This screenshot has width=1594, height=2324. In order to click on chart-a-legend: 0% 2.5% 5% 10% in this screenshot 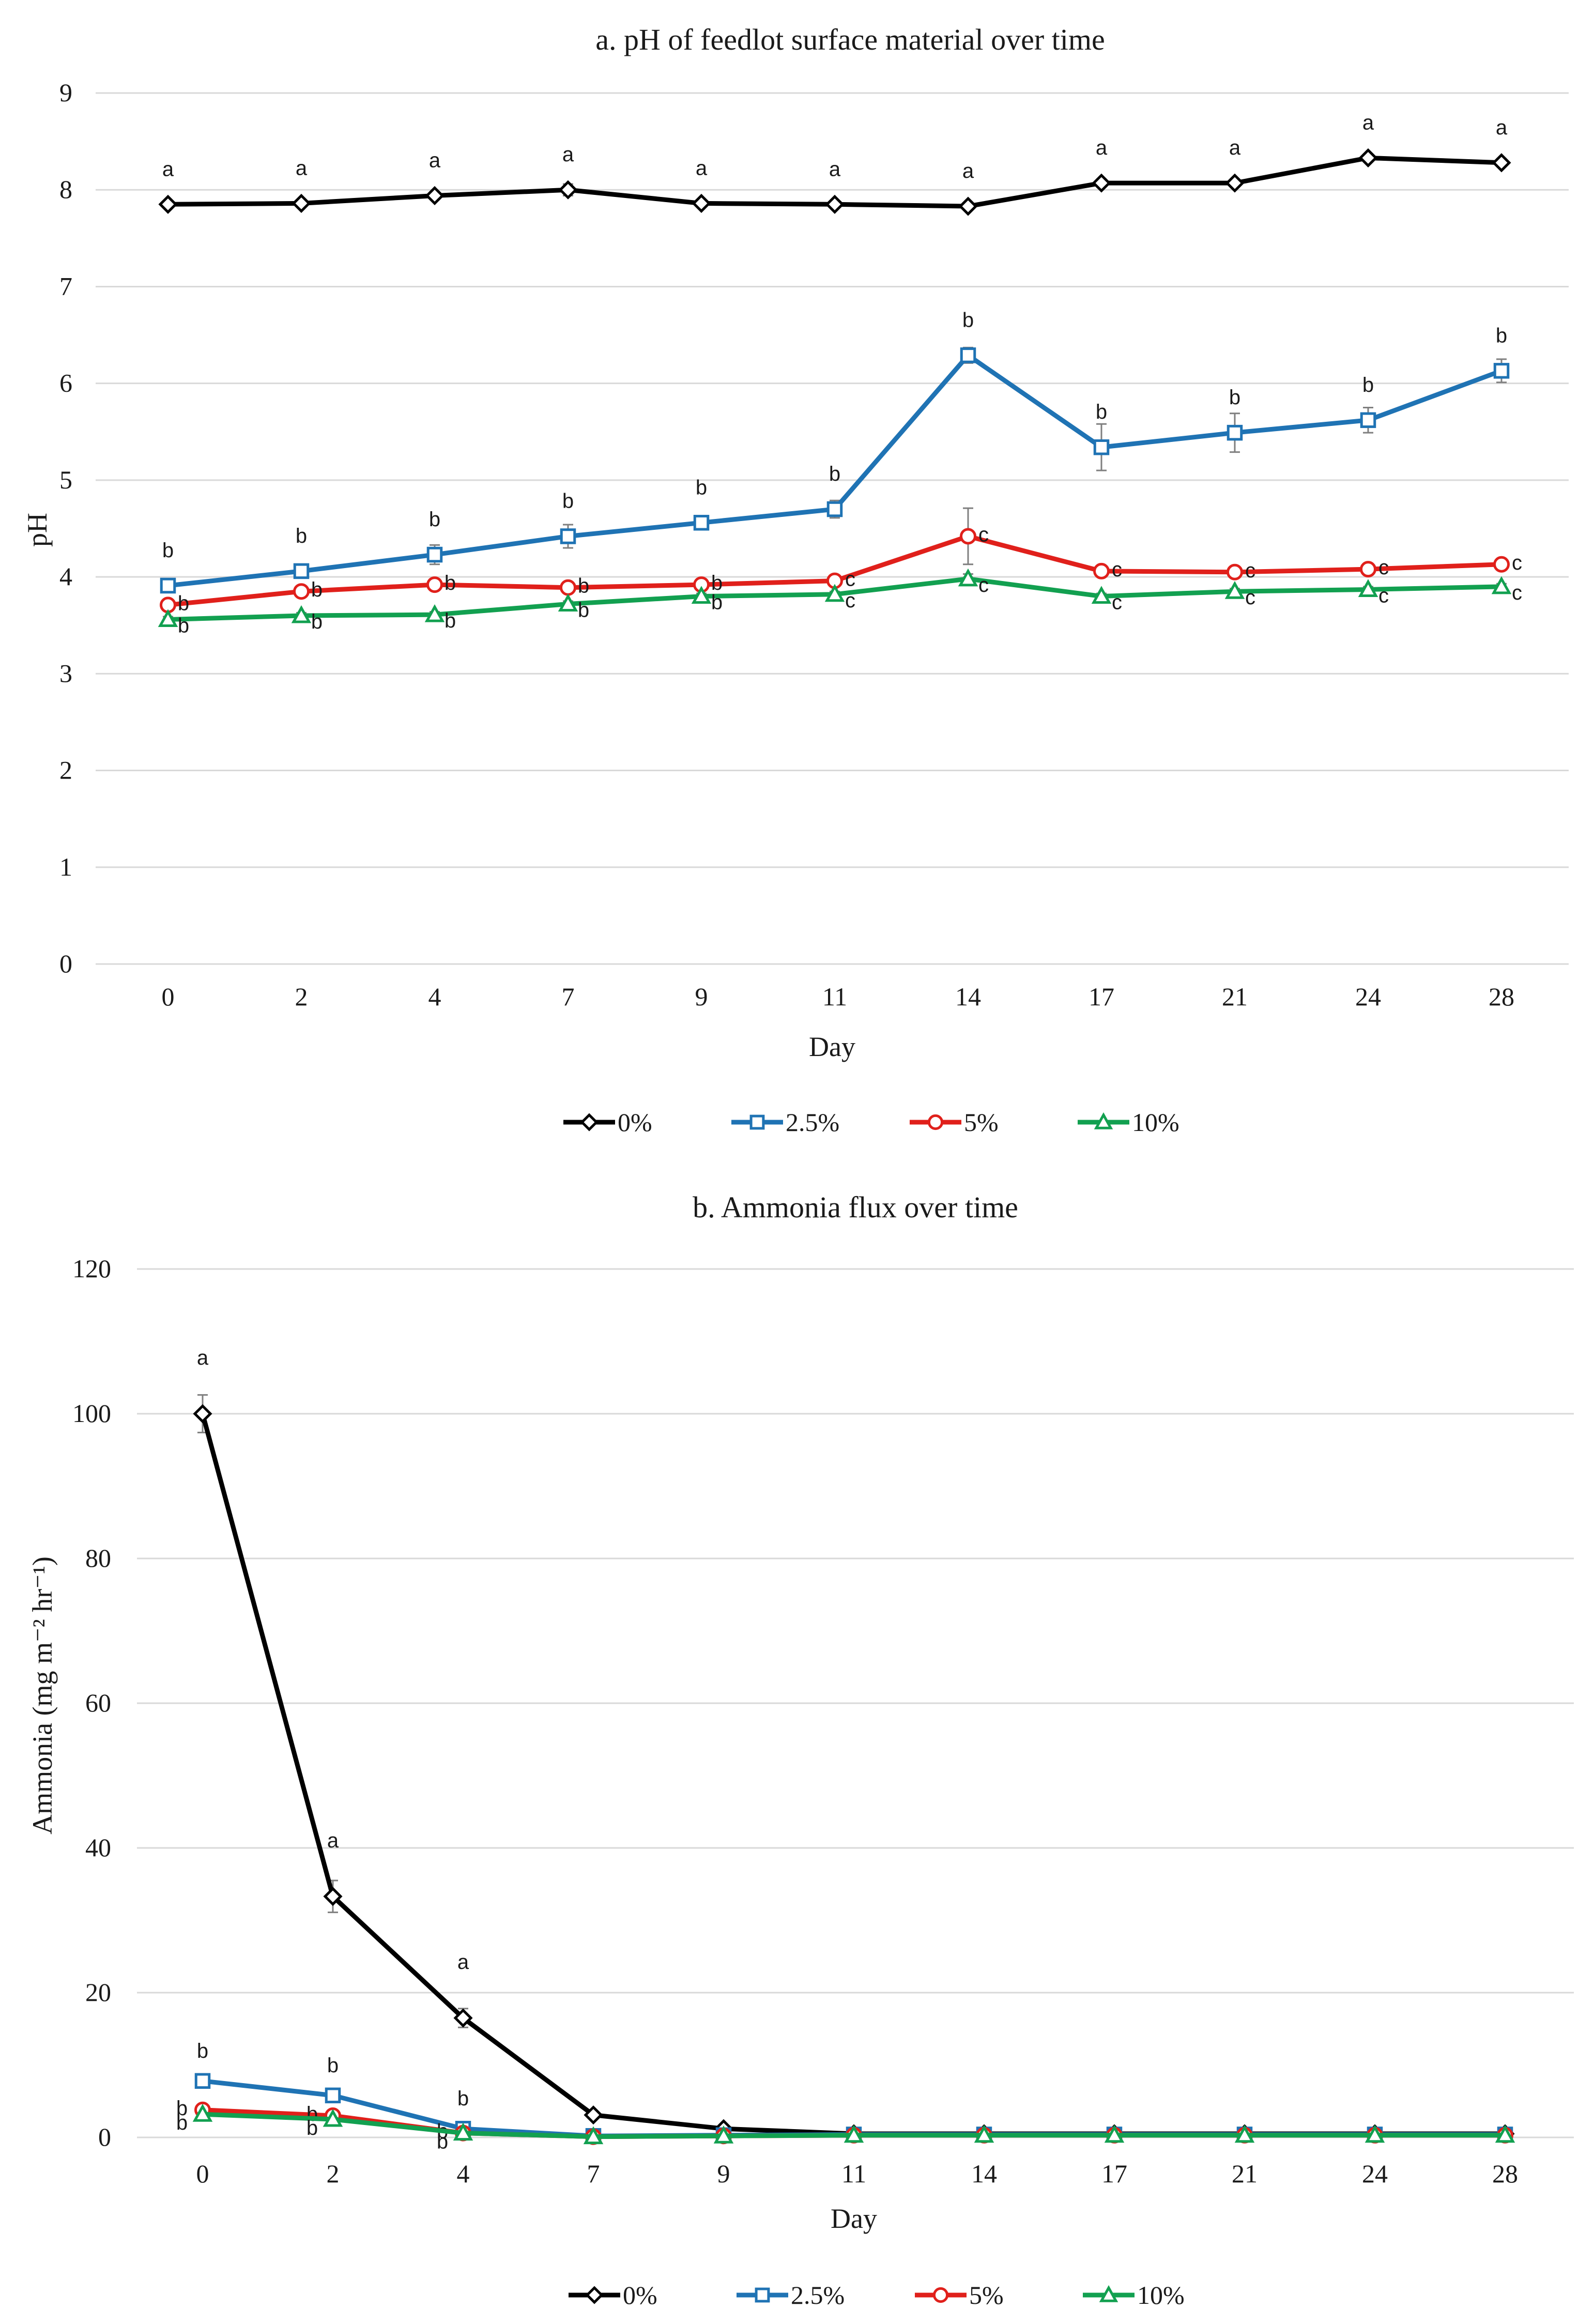, I will do `click(871, 1123)`.